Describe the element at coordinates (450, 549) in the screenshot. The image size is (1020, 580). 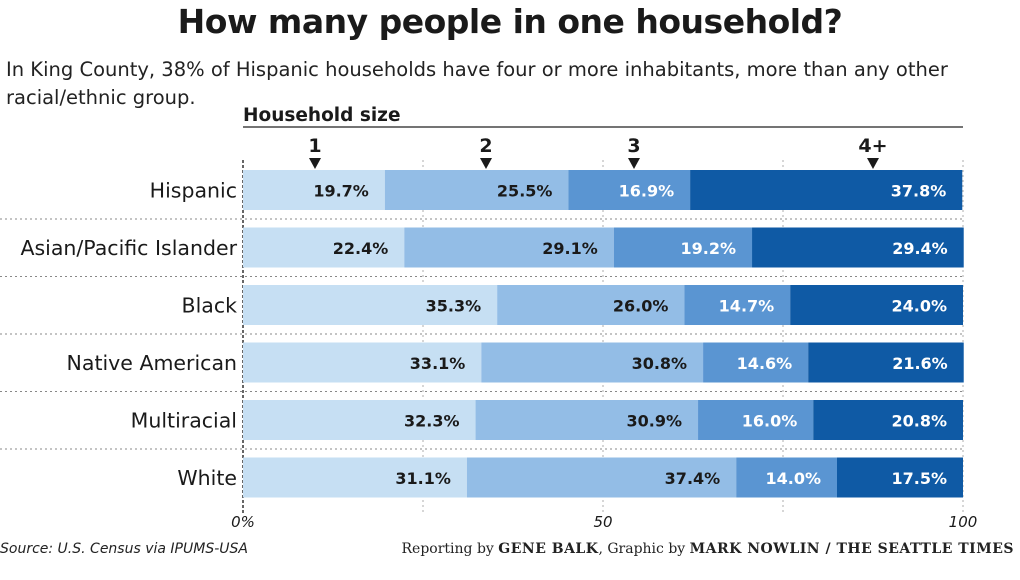
I see `credit-prefix-1: Reporting by` at that location.